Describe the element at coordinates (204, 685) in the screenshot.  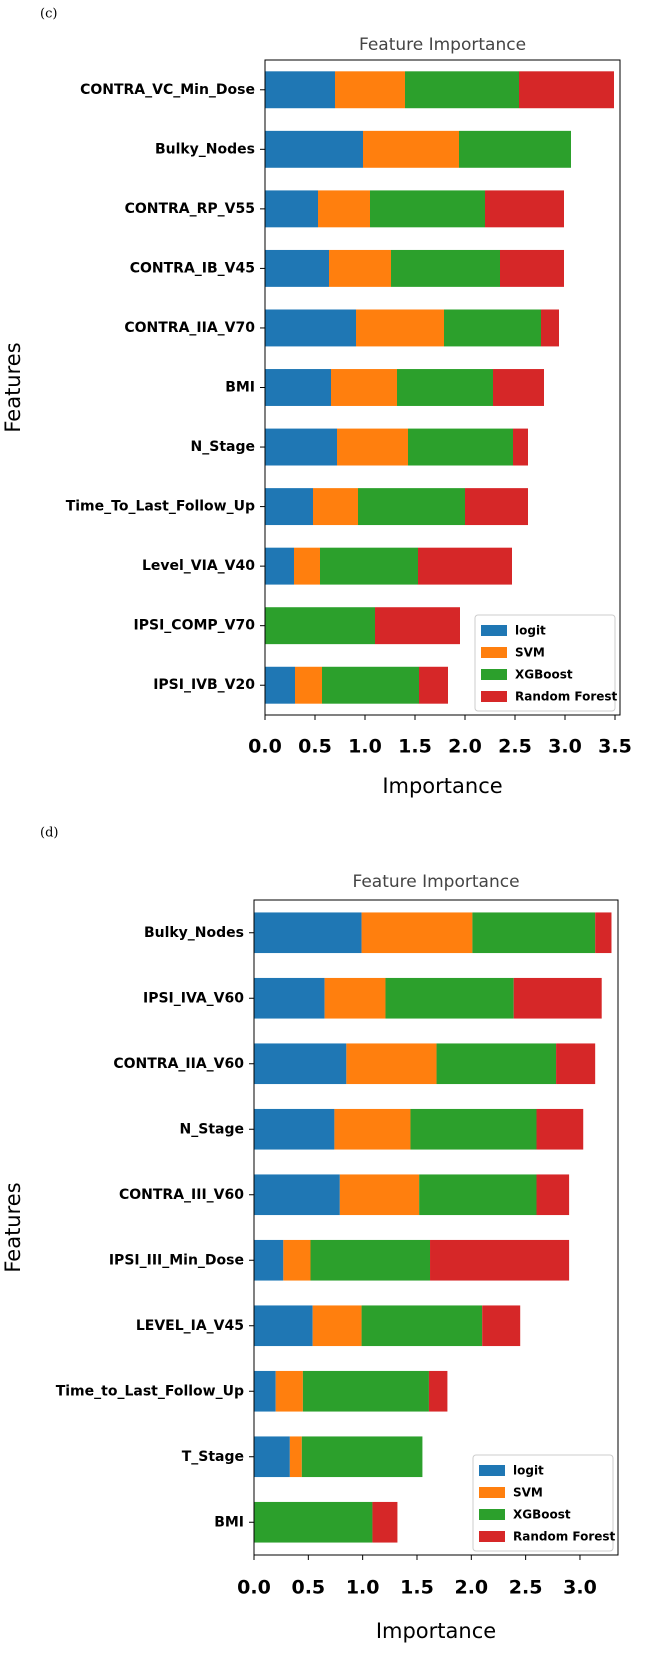
I see `y-tick-label: IPSI_IVB_V20` at that location.